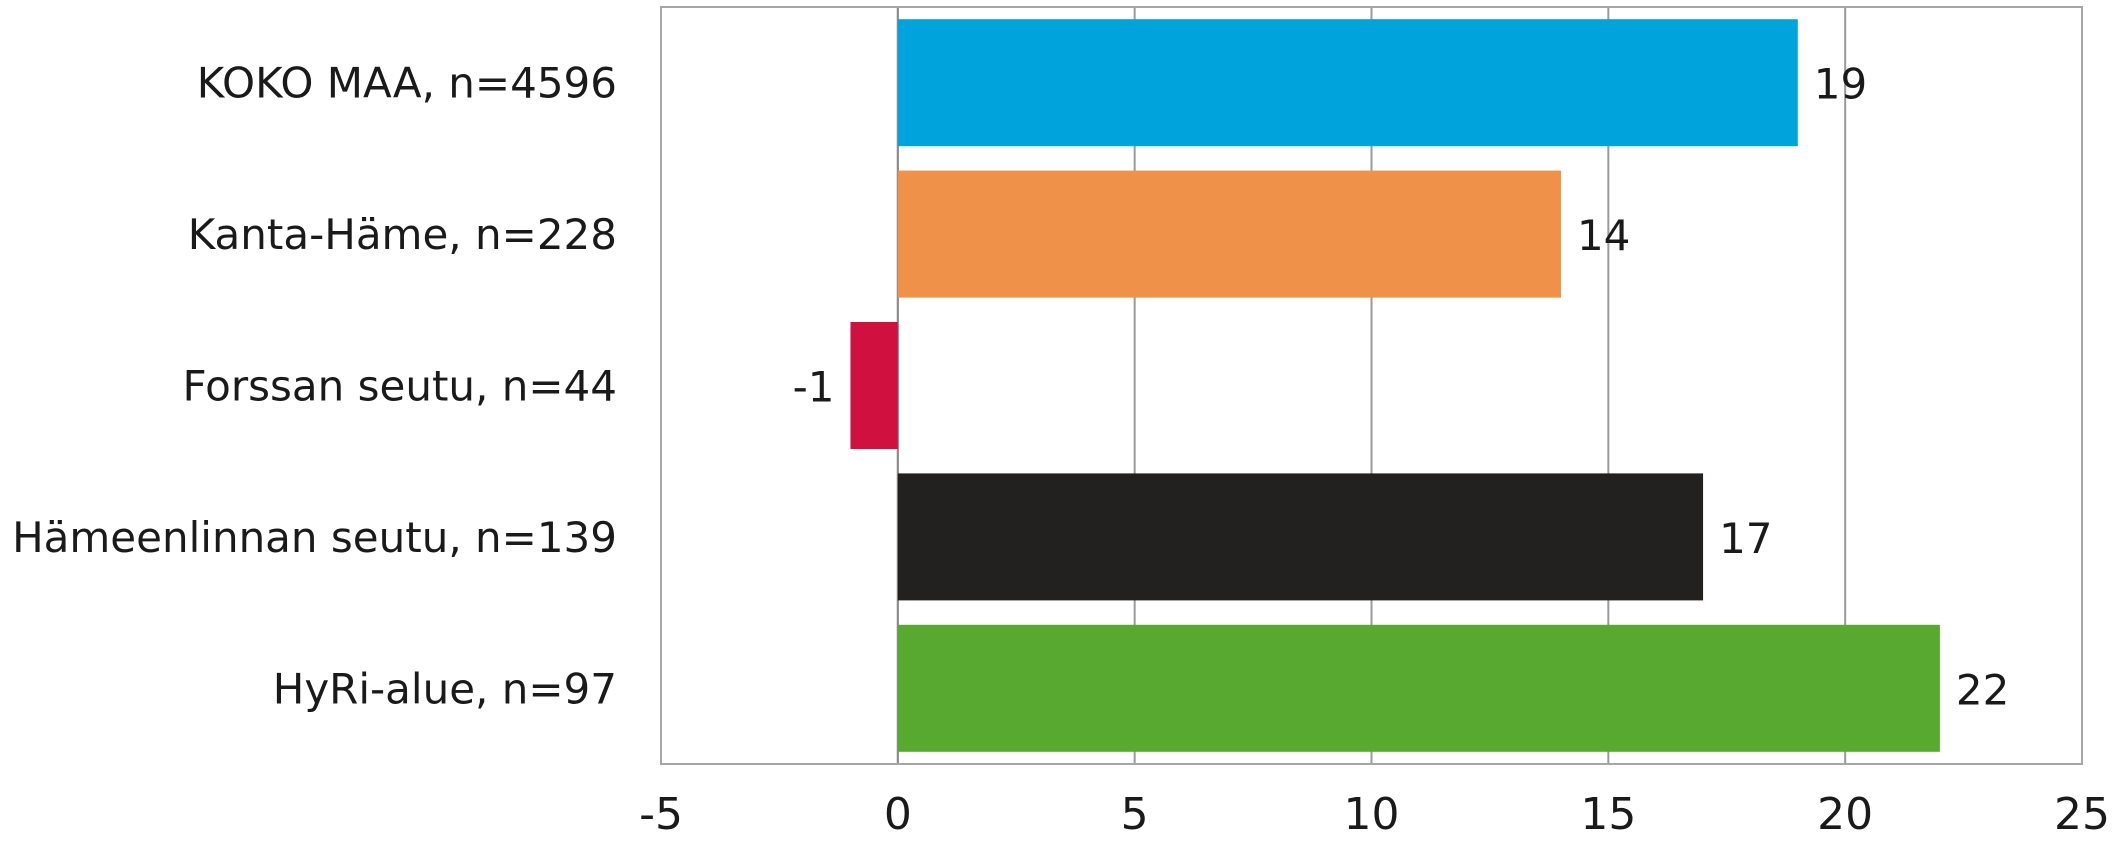 This screenshot has width=2126, height=842. I want to click on data-label: 14, so click(1603, 235).